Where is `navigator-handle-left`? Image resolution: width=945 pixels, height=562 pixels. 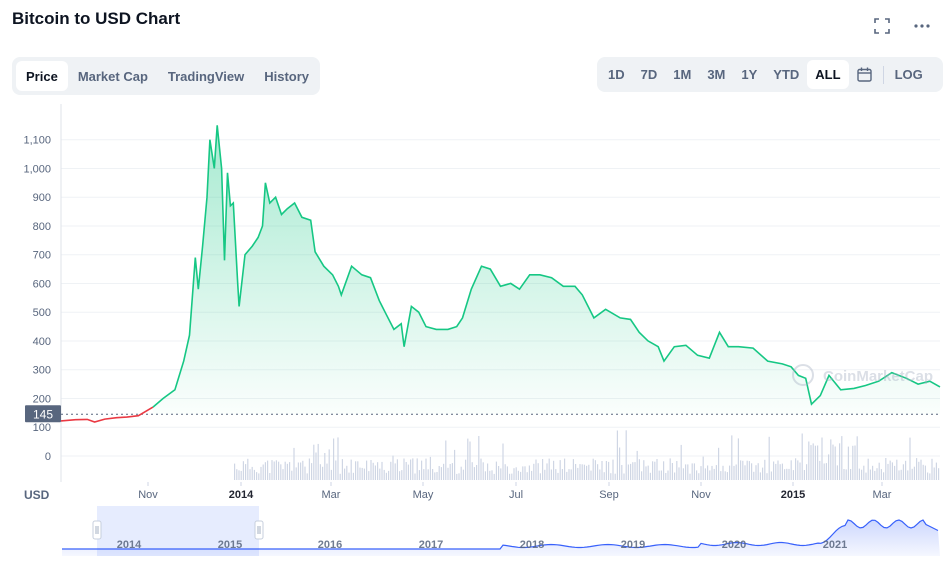
navigator-handle-left is located at coordinates (97, 530).